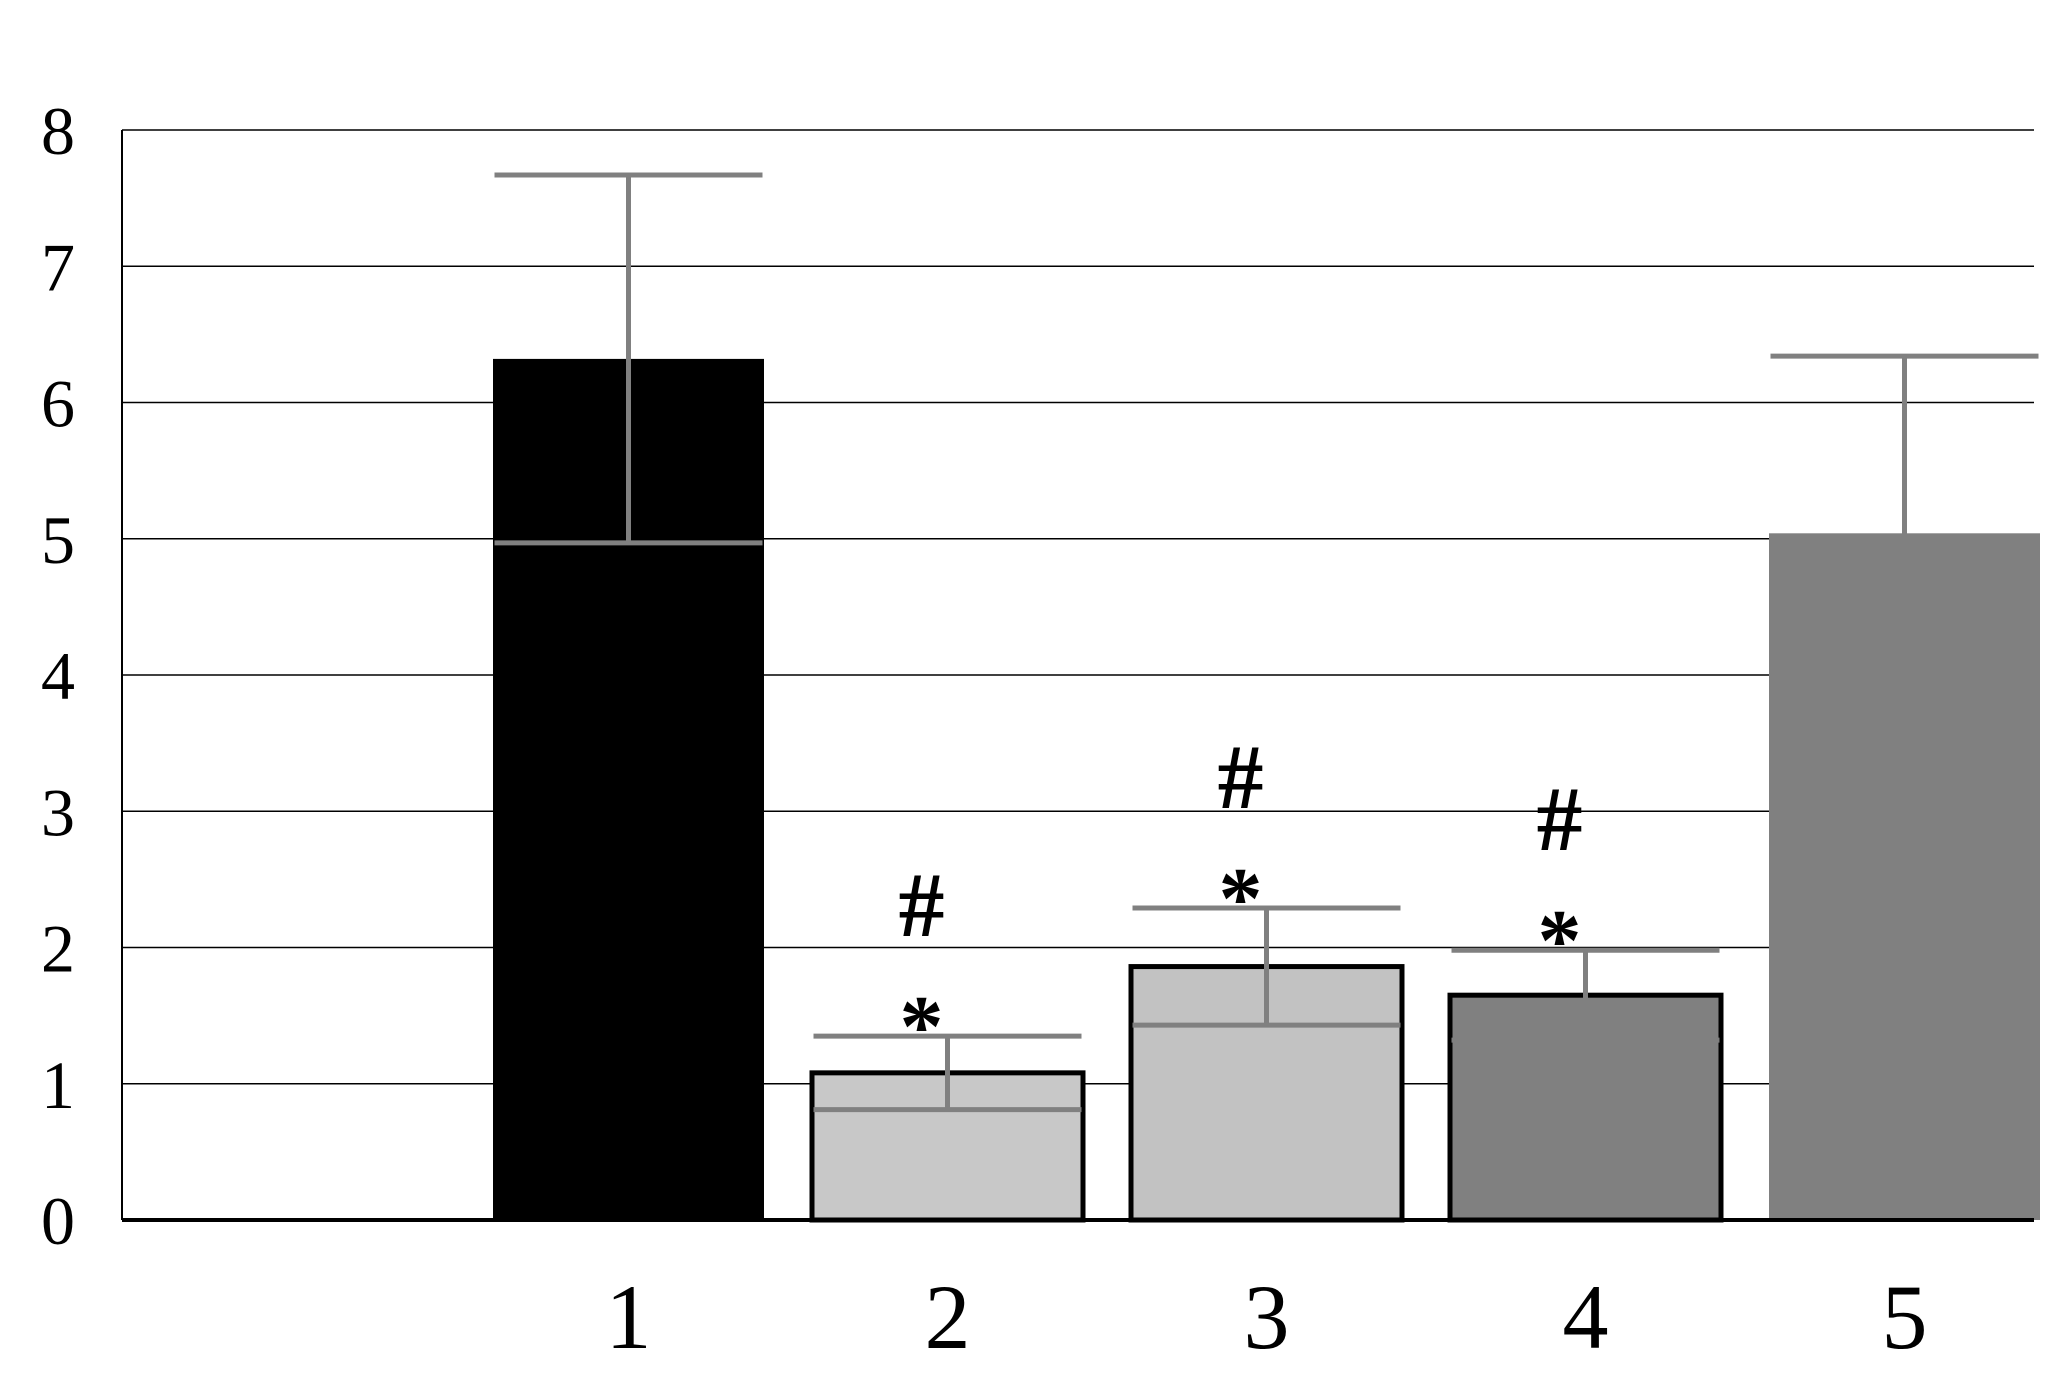 The height and width of the screenshot is (1386, 2048). I want to click on x-category-label: 4, so click(1586, 1317).